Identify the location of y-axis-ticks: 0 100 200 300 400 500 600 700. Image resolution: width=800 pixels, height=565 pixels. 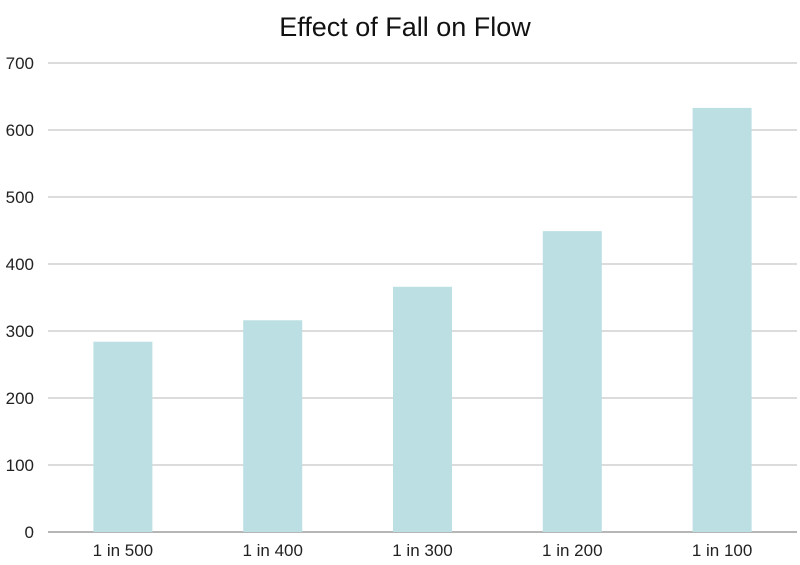
(20, 298).